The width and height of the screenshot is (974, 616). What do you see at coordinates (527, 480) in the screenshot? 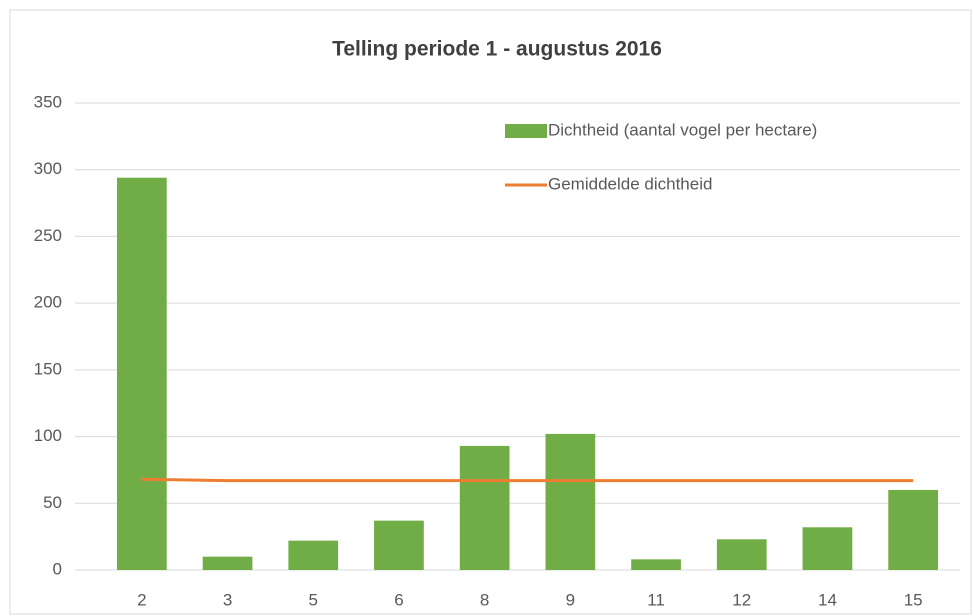
I see `line` at bounding box center [527, 480].